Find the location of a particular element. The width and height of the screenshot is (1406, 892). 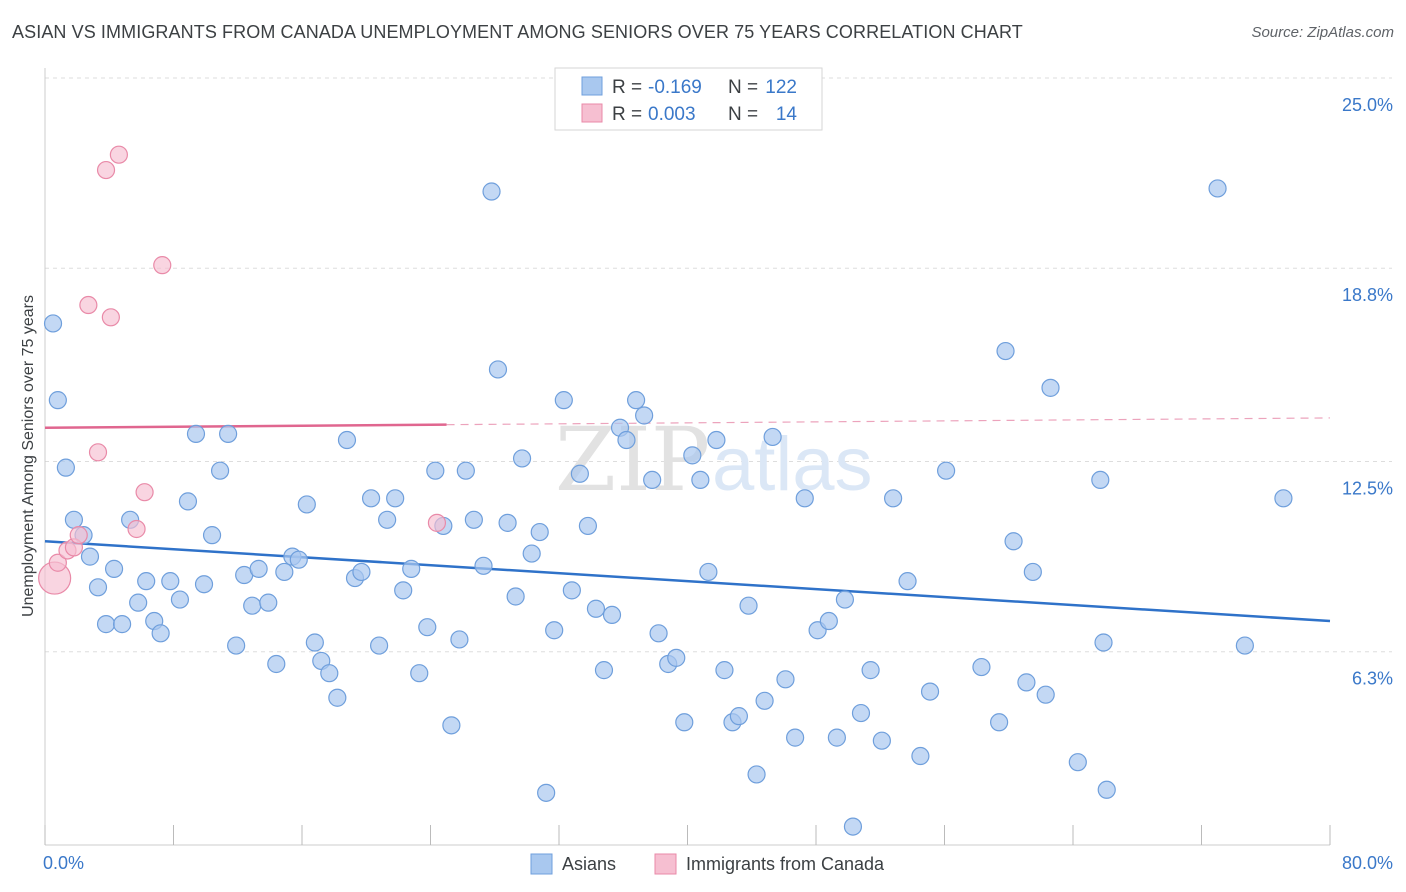

canada-trend-line is located at coordinates (245, 426).